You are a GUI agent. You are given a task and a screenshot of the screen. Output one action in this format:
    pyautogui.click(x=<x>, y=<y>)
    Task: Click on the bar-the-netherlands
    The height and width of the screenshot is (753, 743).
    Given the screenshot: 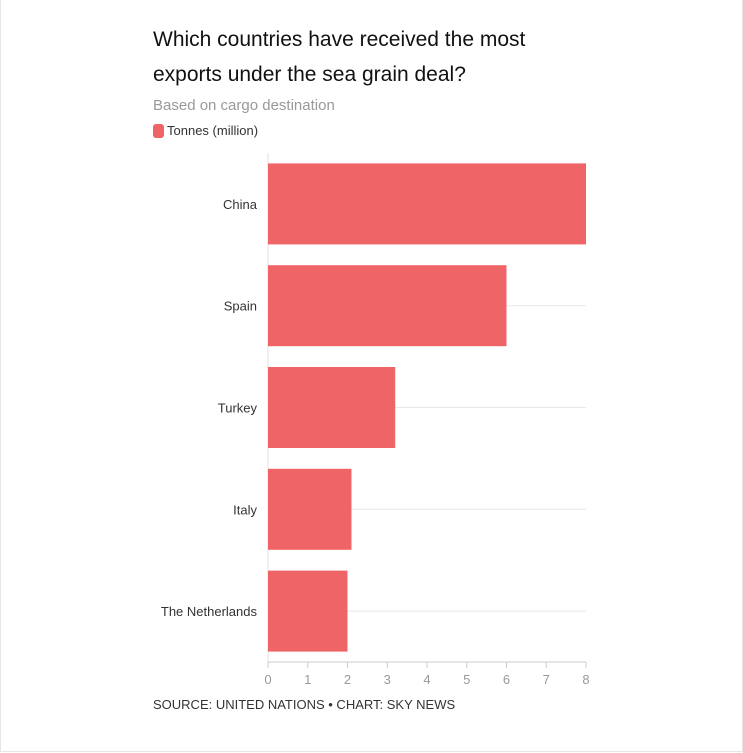 What is the action you would take?
    pyautogui.click(x=308, y=611)
    